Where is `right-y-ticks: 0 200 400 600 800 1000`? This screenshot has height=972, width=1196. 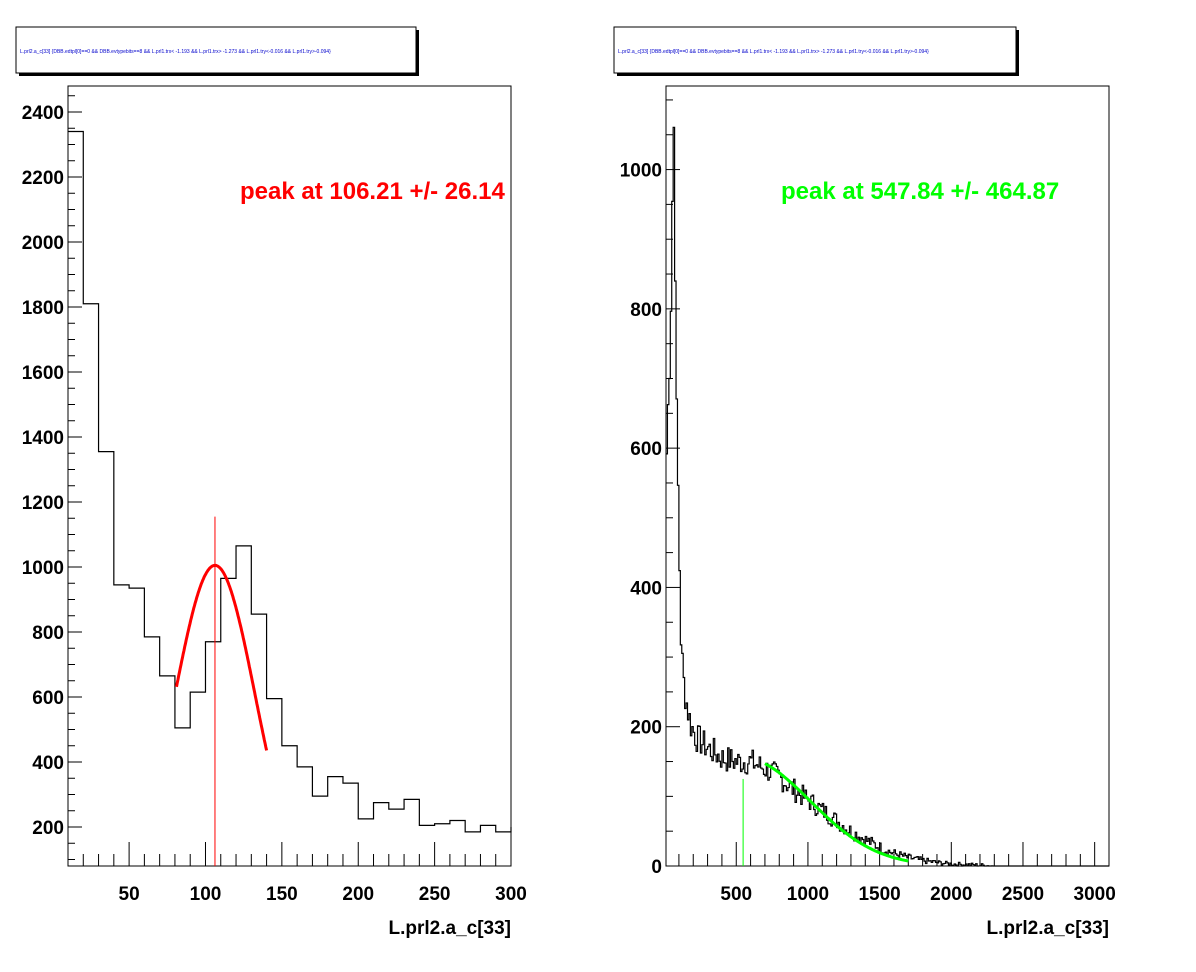
right-y-ticks: 0 200 400 600 800 1000 is located at coordinates (650, 488).